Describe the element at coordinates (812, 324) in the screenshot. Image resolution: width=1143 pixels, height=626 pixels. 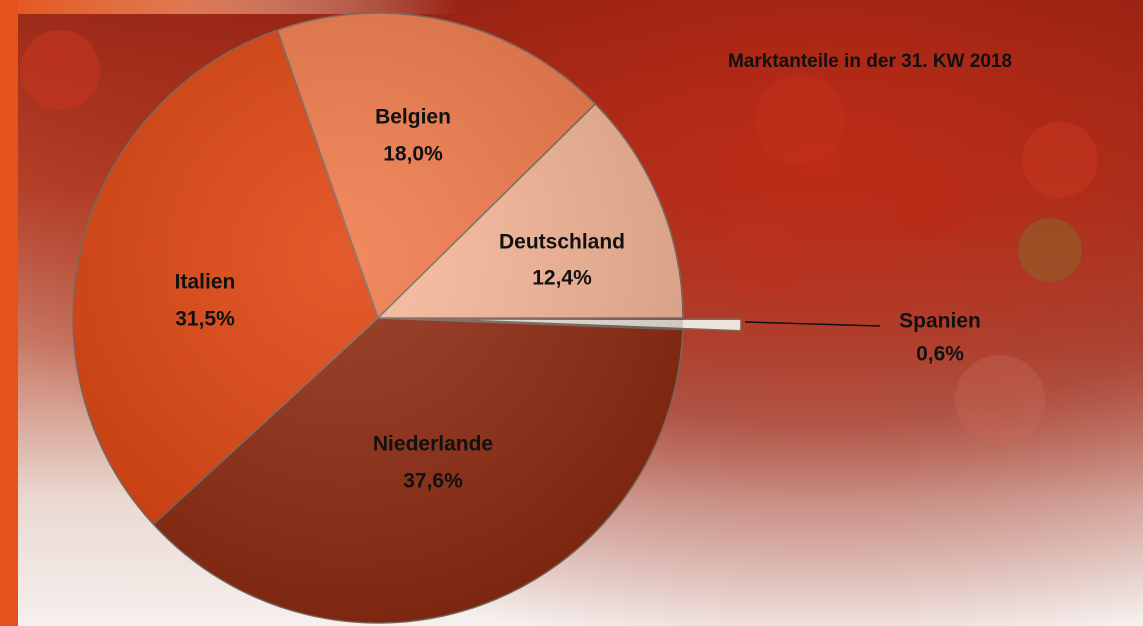
I see `leader-line` at that location.